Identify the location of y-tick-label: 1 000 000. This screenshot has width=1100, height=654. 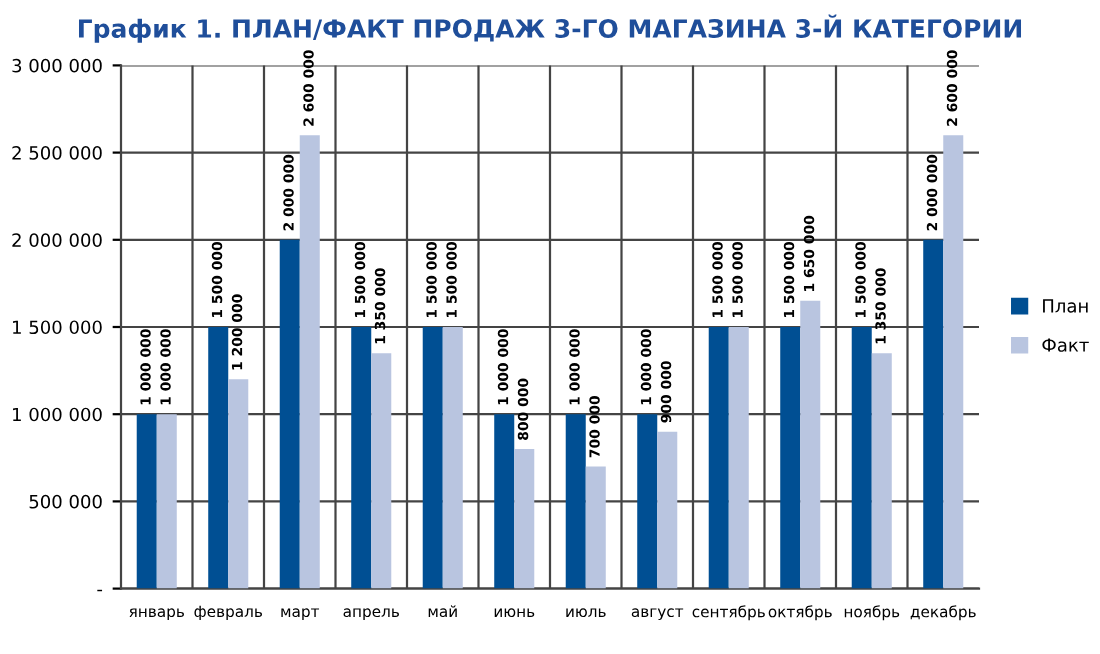
(57, 414).